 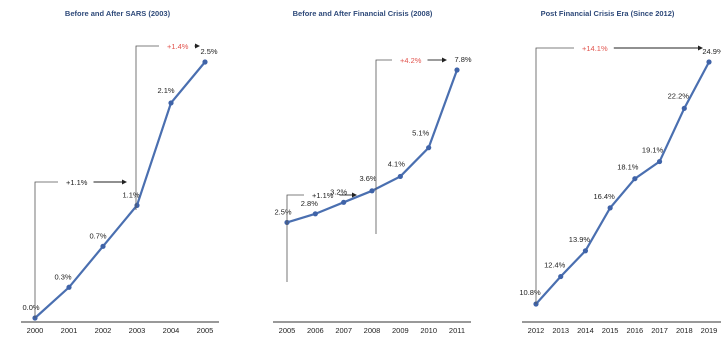 What do you see at coordinates (315, 330) in the screenshot?
I see `chart-2-tick-label: 2006` at bounding box center [315, 330].